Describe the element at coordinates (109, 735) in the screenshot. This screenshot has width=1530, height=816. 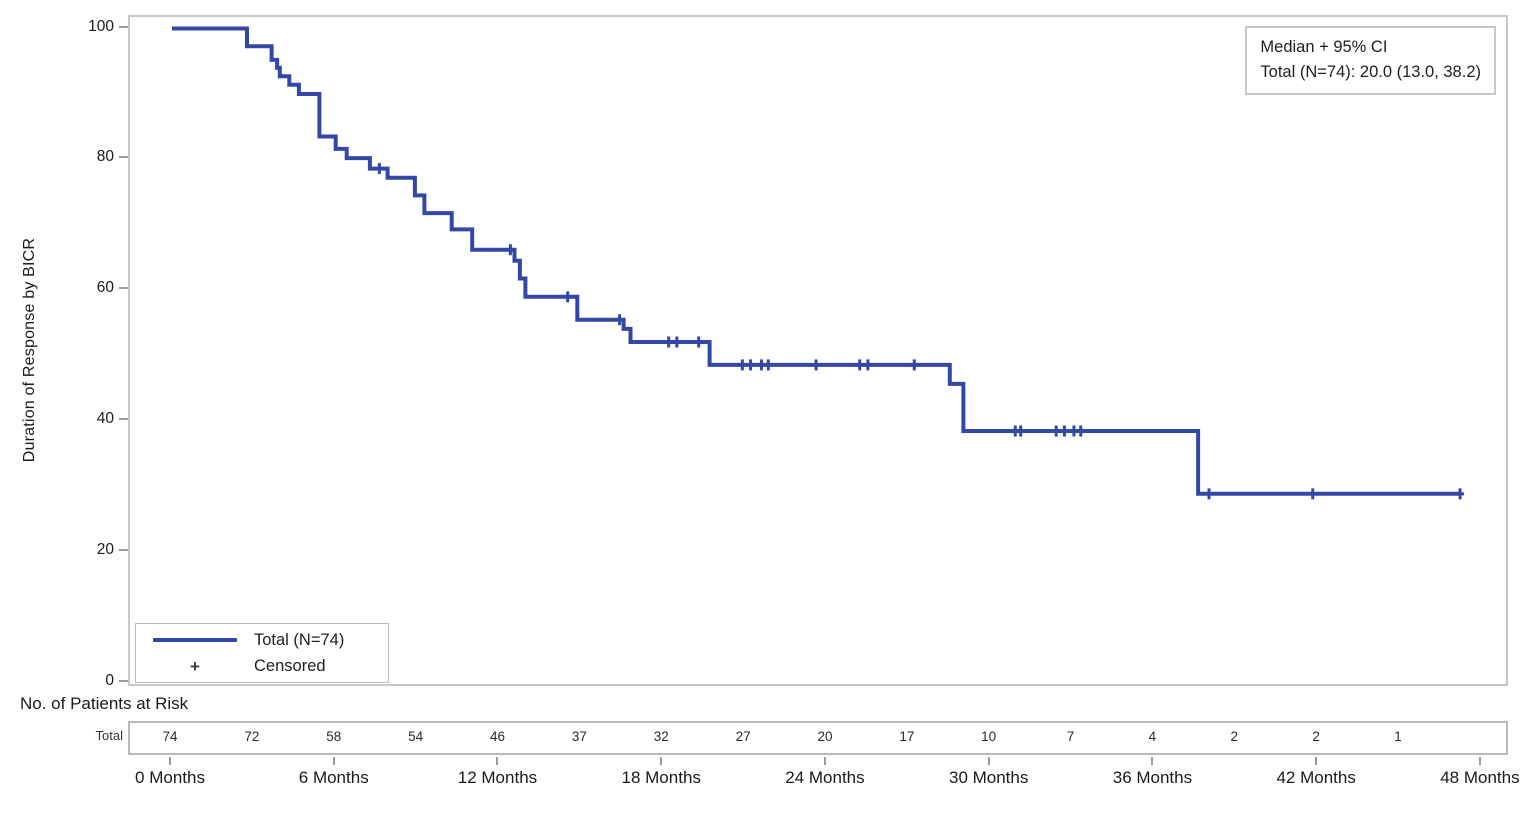
I see `risk-row-label: Total` at that location.